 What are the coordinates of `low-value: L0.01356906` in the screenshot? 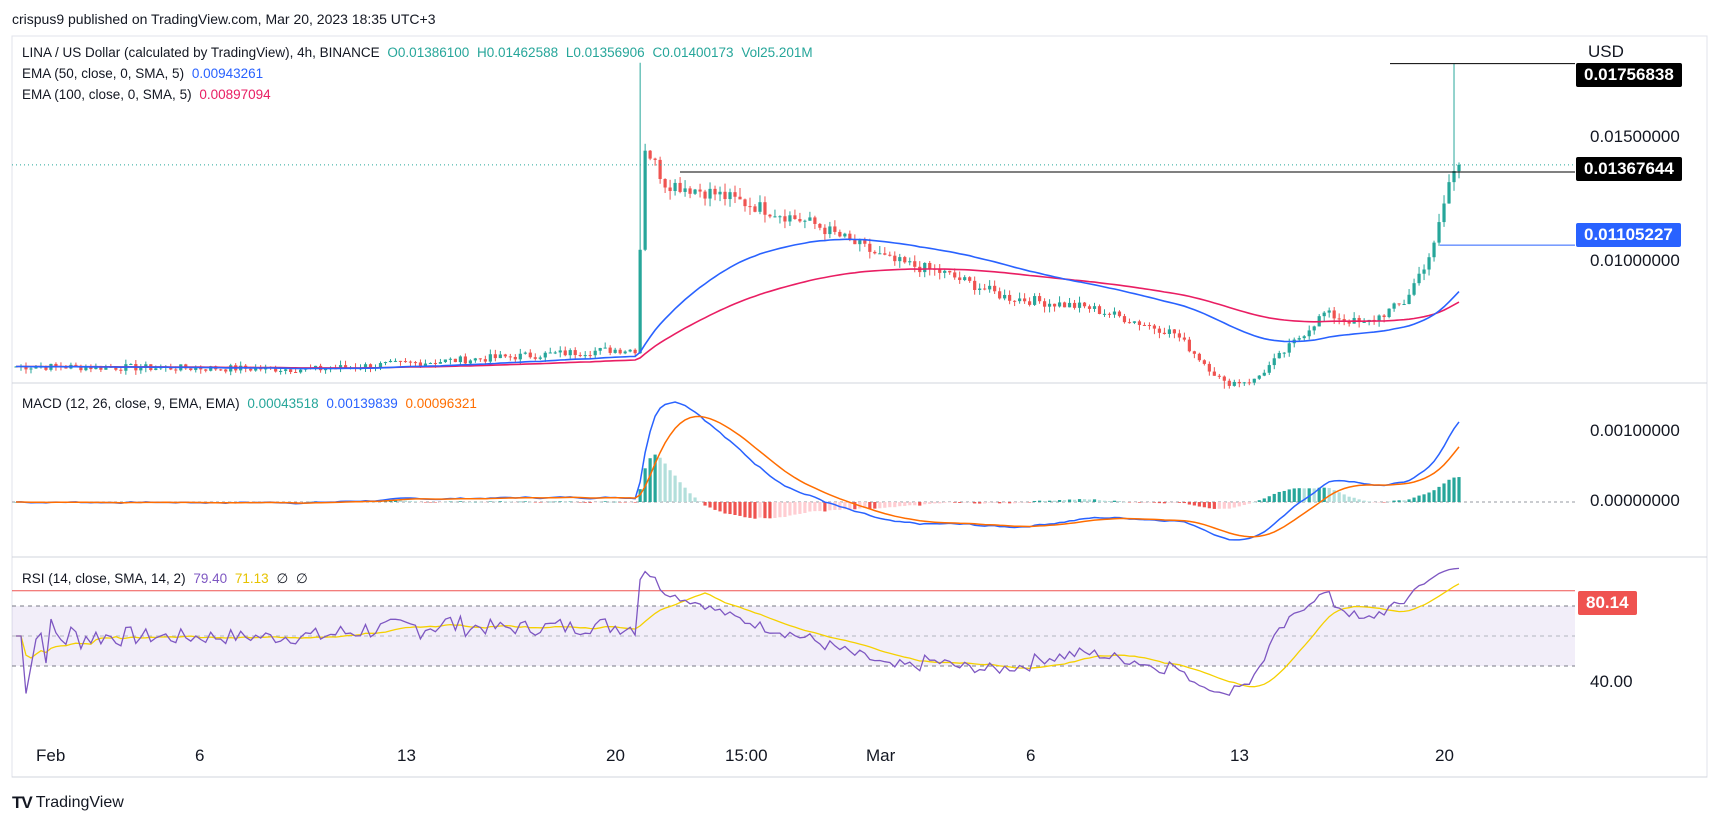 It's located at (605, 52).